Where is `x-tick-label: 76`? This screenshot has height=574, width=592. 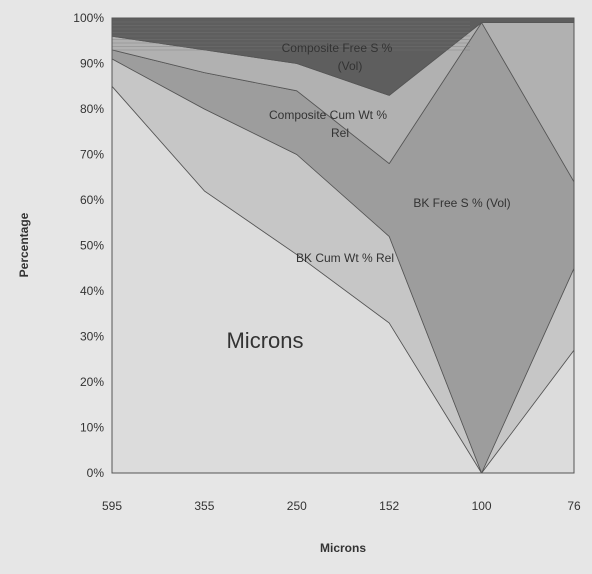 x-tick-label: 76 is located at coordinates (574, 506).